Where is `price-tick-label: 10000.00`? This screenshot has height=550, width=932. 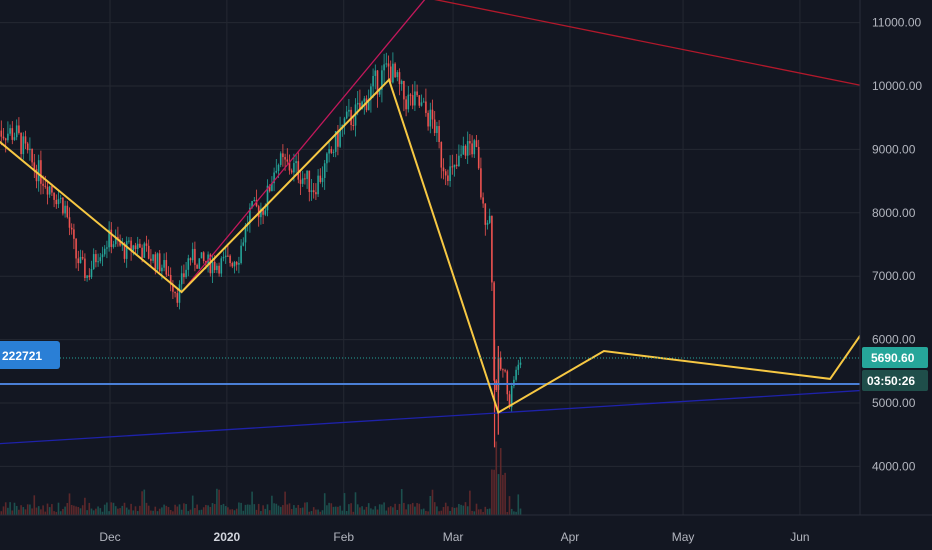
price-tick-label: 10000.00 is located at coordinates (897, 86).